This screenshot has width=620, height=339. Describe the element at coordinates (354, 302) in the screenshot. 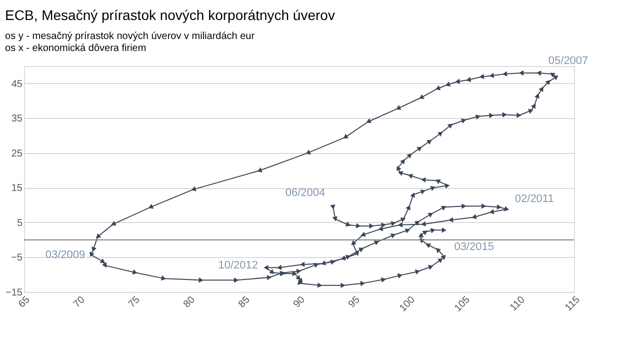

I see `x-tick-label: 95` at that location.